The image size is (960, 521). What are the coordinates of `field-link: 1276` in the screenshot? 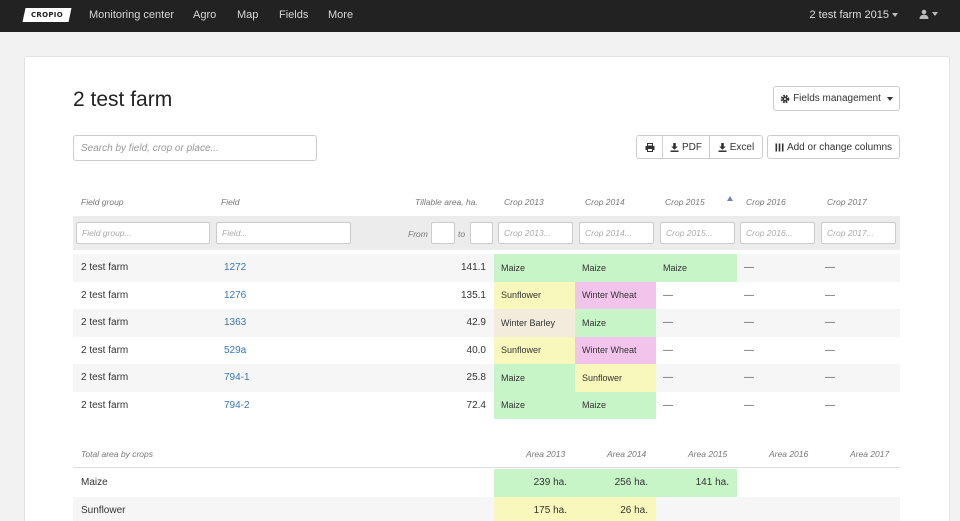 It's located at (235, 295).